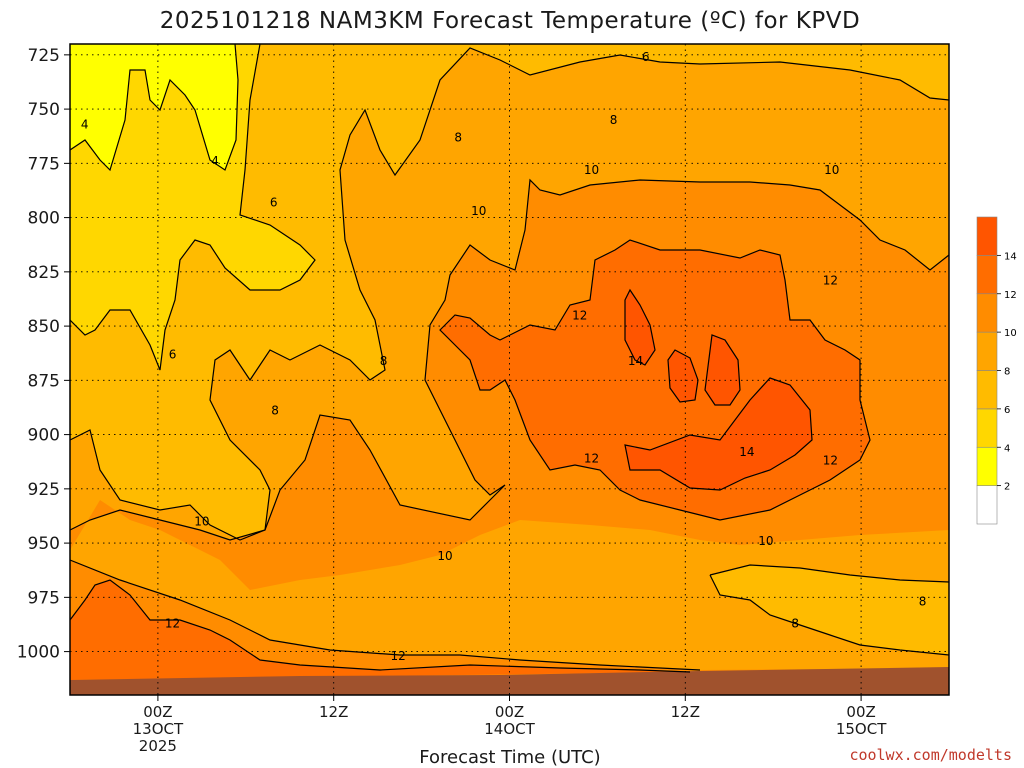 The image size is (1024, 768). What do you see at coordinates (509, 729) in the screenshot?
I see `x-tick-label: 14OCT` at bounding box center [509, 729].